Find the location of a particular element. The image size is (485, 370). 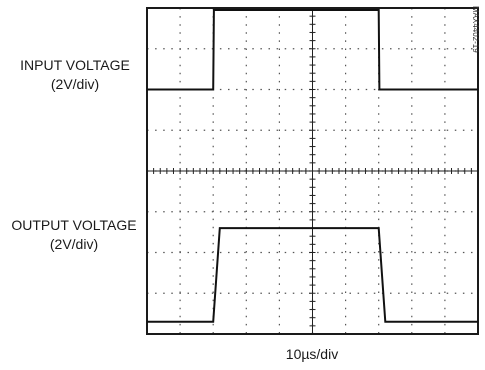

output-voltage-name: OUTPUT VOLTAGE is located at coordinates (74, 225).